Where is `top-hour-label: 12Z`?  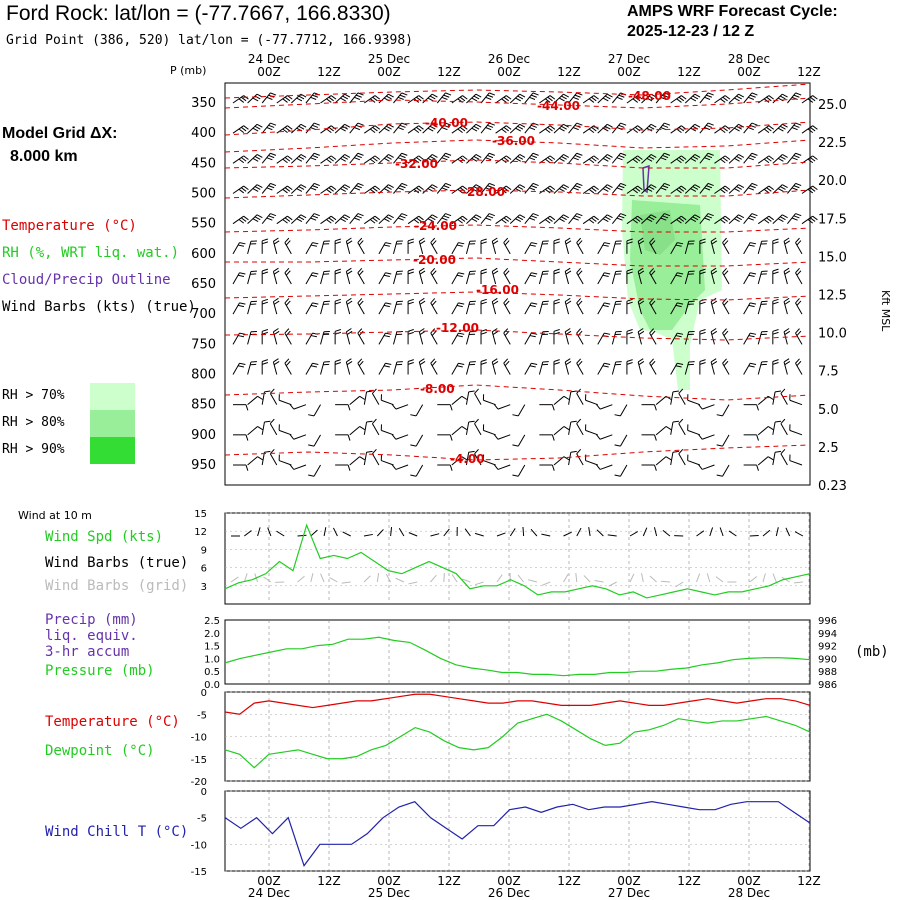 top-hour-label: 12Z is located at coordinates (569, 72).